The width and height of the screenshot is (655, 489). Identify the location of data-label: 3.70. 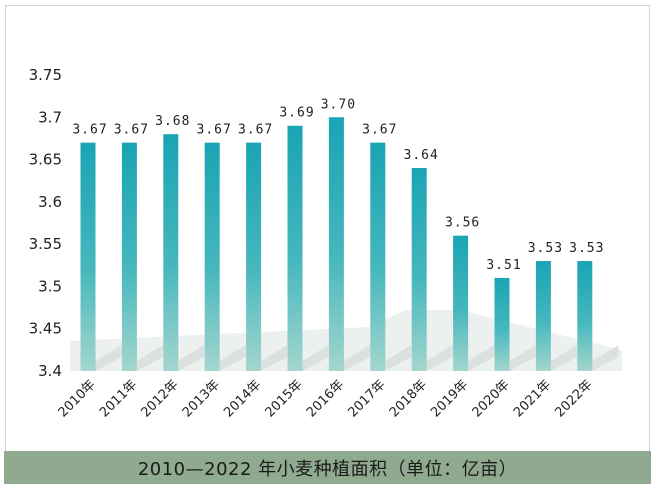
(338, 104).